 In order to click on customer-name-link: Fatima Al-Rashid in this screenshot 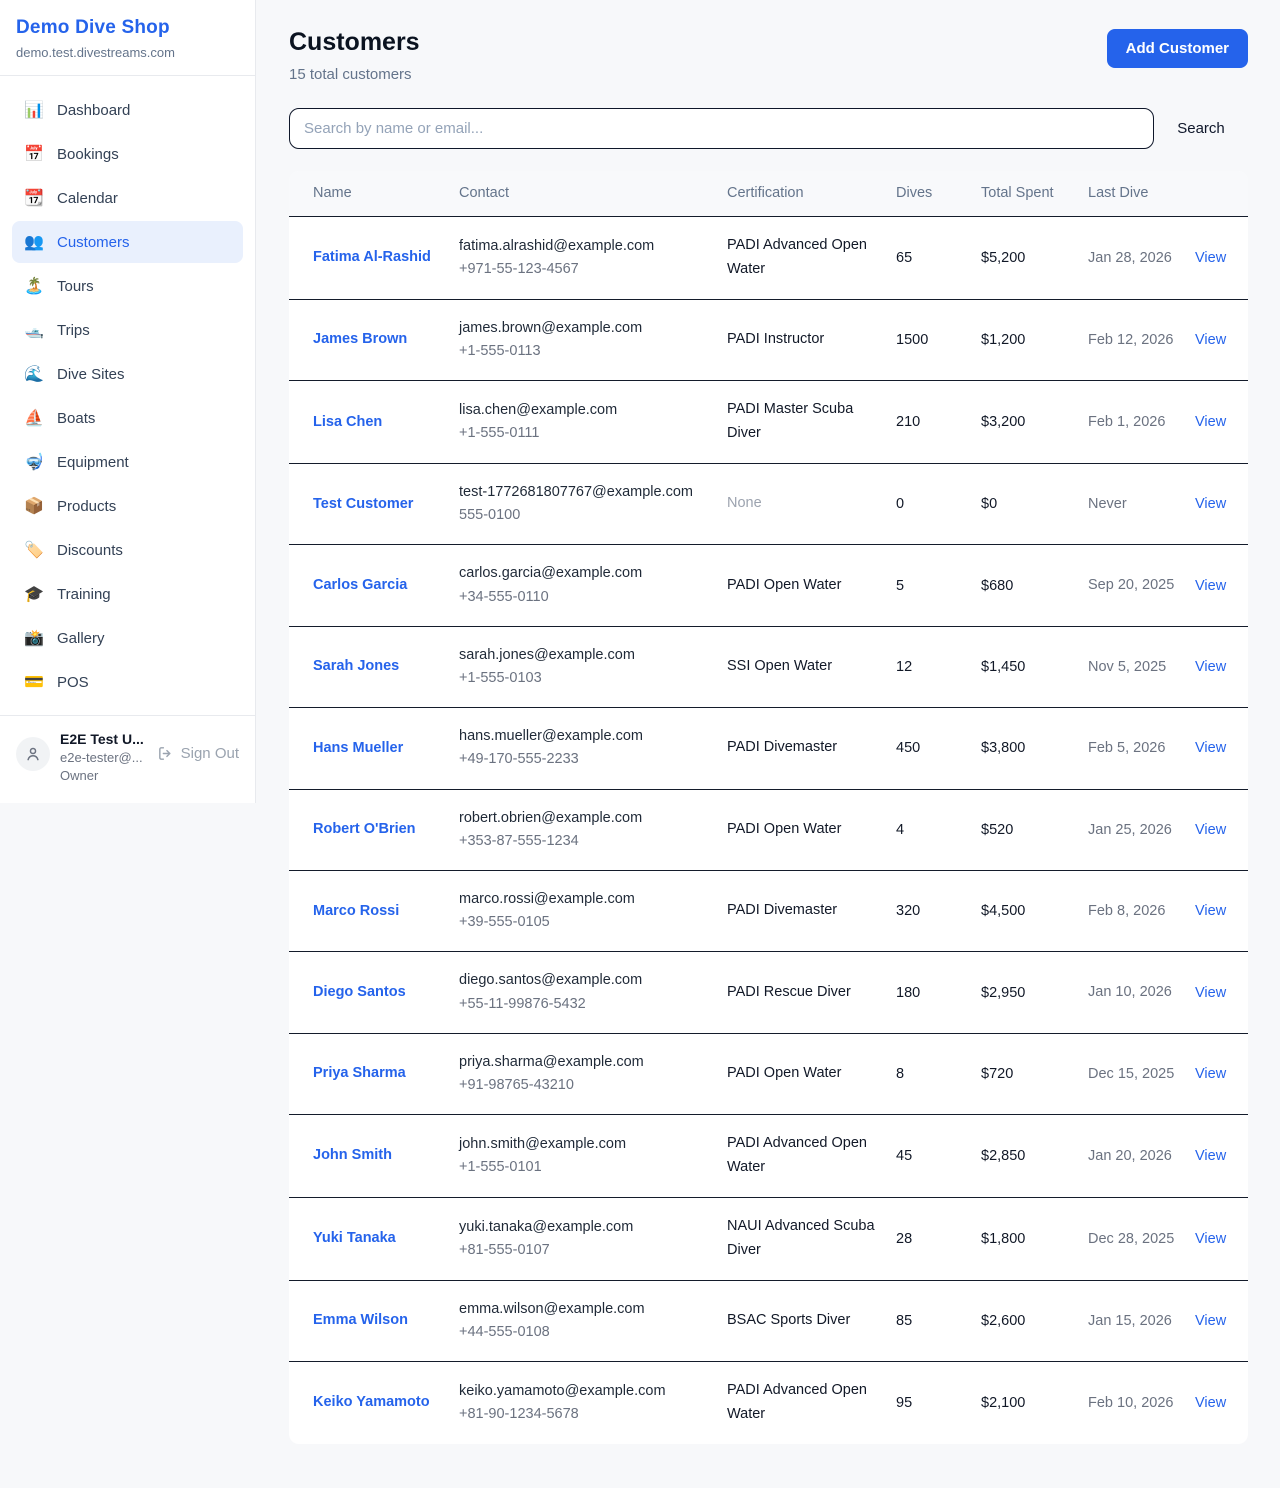, I will do `click(372, 257)`.